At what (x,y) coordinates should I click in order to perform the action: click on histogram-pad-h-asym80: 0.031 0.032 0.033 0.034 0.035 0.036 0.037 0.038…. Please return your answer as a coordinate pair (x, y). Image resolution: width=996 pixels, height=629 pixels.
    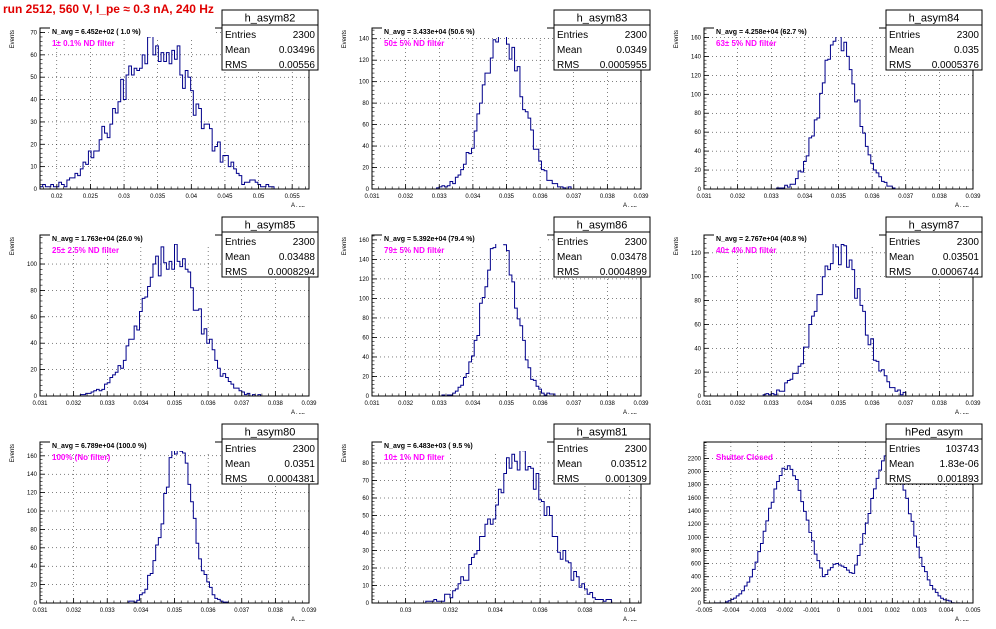
    Looking at the image, I should click on (166, 525).